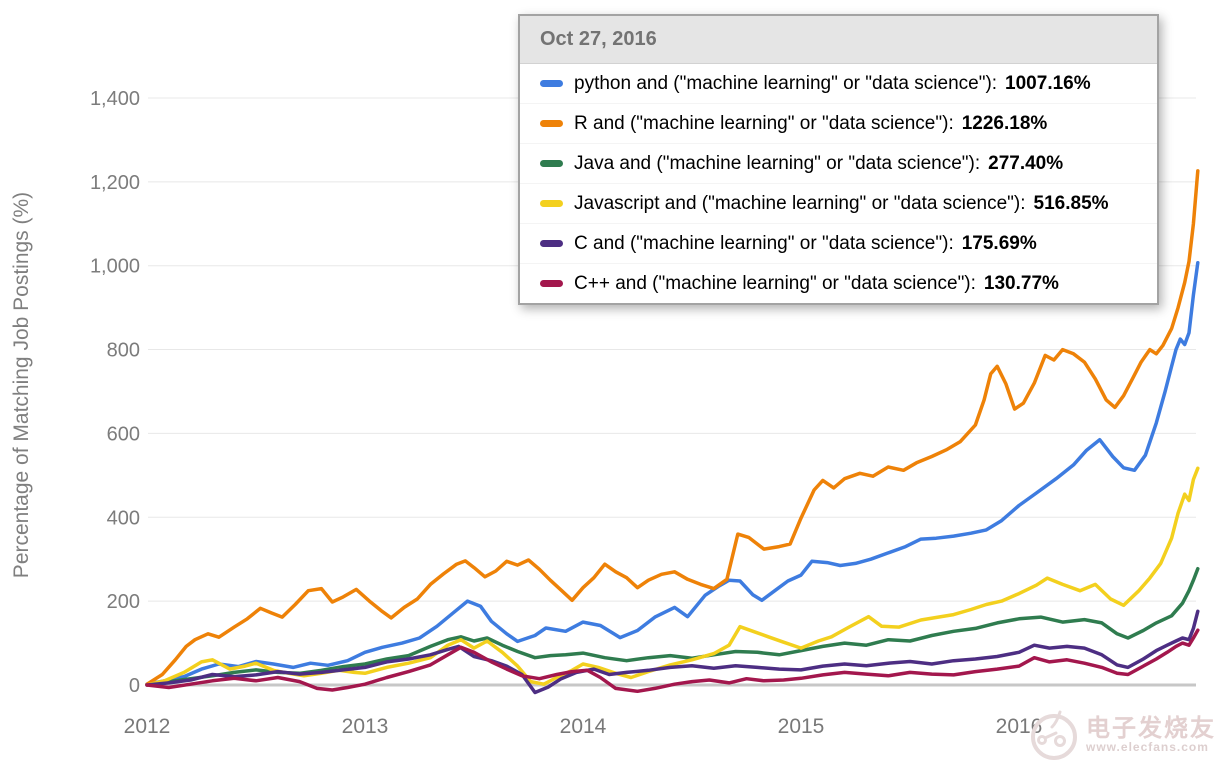  What do you see at coordinates (583, 726) in the screenshot?
I see `x-tick-label: 2014` at bounding box center [583, 726].